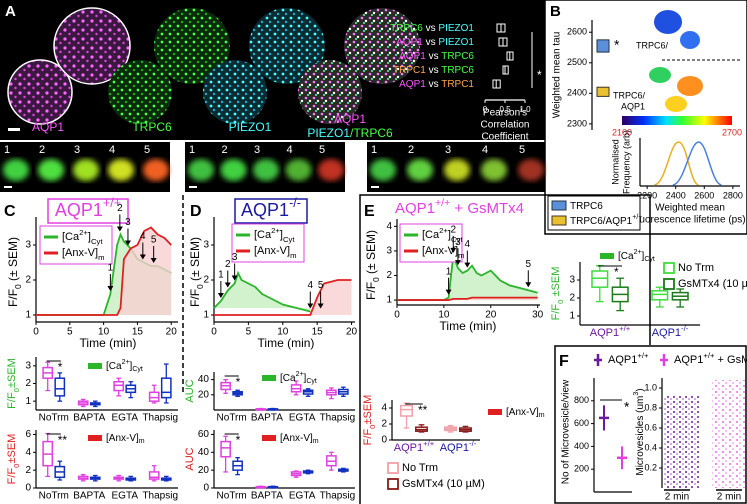 The height and width of the screenshot is (504, 747). Describe the element at coordinates (640, 436) in the screenshot. I see `text-part: Microvesicles (um` at that location.